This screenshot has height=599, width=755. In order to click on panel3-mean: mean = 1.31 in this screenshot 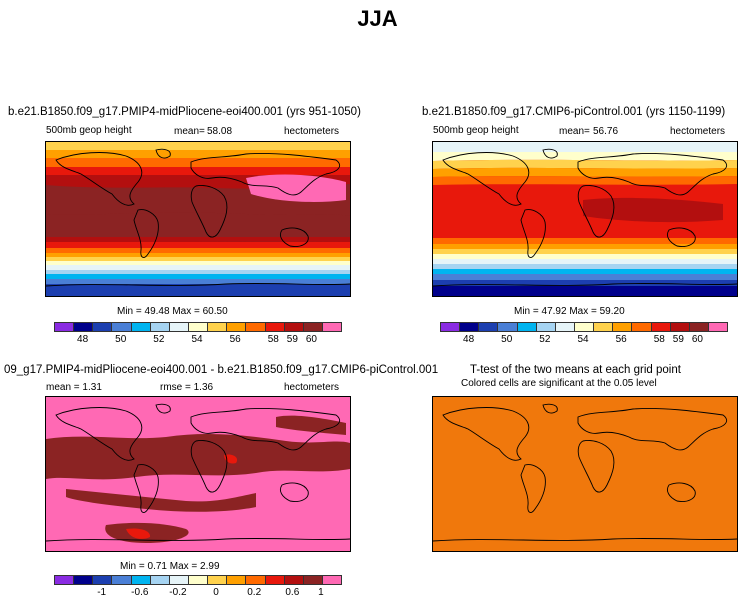, I will do `click(74, 387)`.